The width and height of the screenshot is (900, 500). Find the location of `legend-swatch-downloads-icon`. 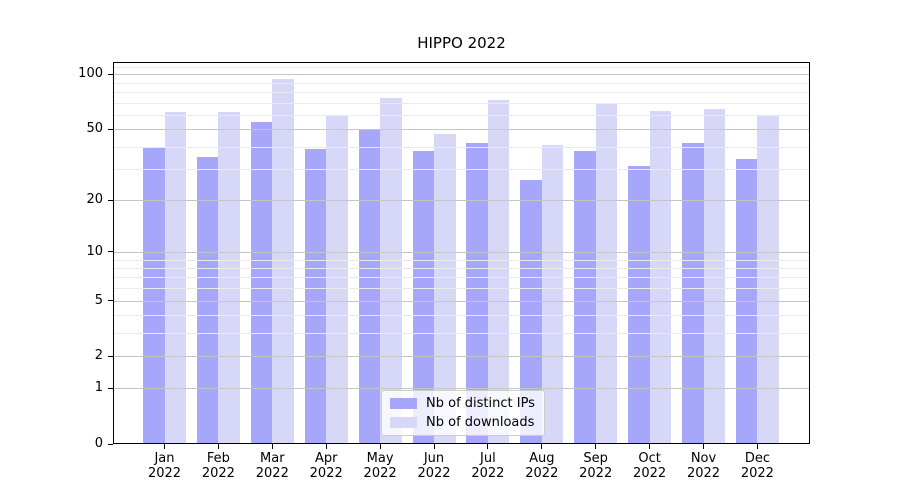

legend-swatch-downloads-icon is located at coordinates (403, 422).